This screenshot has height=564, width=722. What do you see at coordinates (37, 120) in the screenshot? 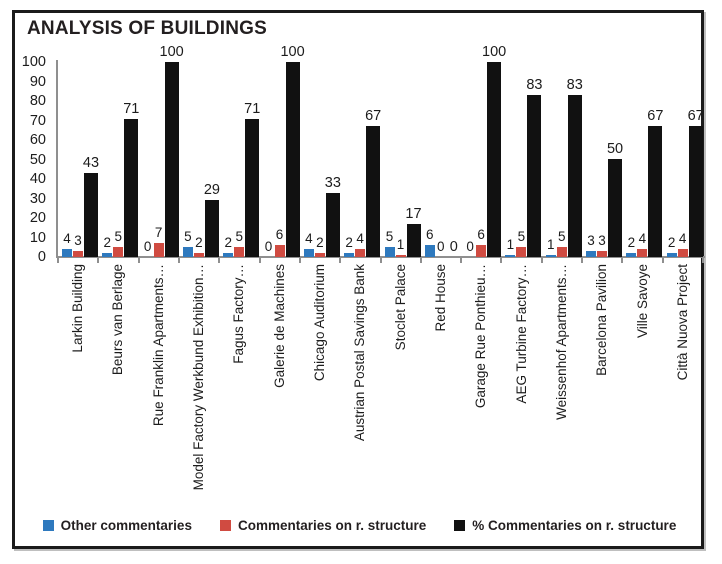
I see `y-tick-label: 70` at bounding box center [37, 120].